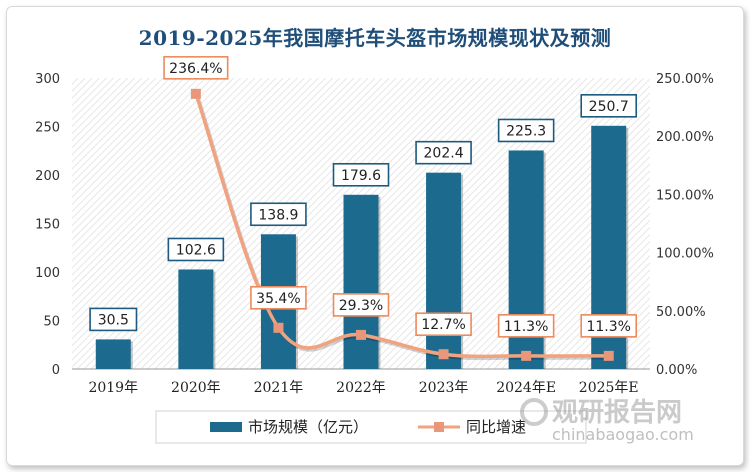 Image resolution: width=750 pixels, height=472 pixels. What do you see at coordinates (617, 412) in the screenshot?
I see `watermark-brand: 观研报告网` at bounding box center [617, 412].